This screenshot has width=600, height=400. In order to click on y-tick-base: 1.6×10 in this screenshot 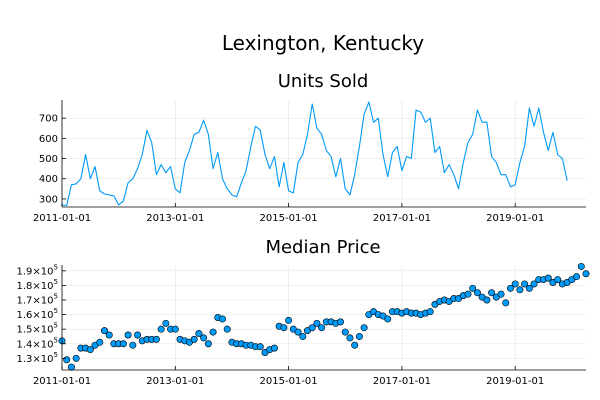, I will do `click(35, 315)`.